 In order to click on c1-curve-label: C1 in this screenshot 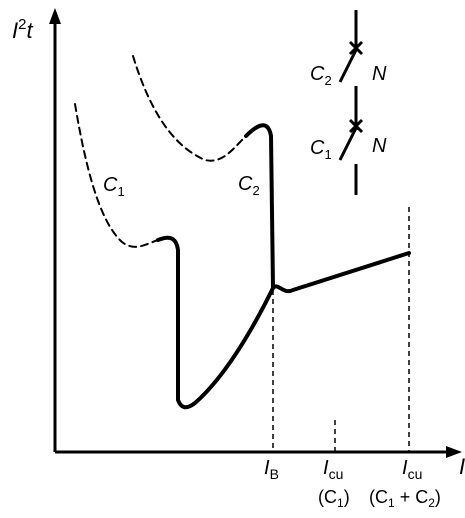, I will do `click(114, 186)`.